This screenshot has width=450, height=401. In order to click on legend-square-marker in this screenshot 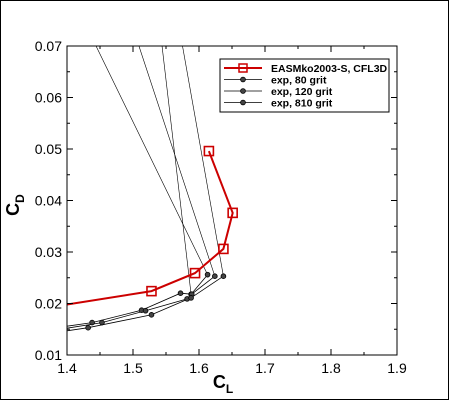, I will do `click(243, 68)`.